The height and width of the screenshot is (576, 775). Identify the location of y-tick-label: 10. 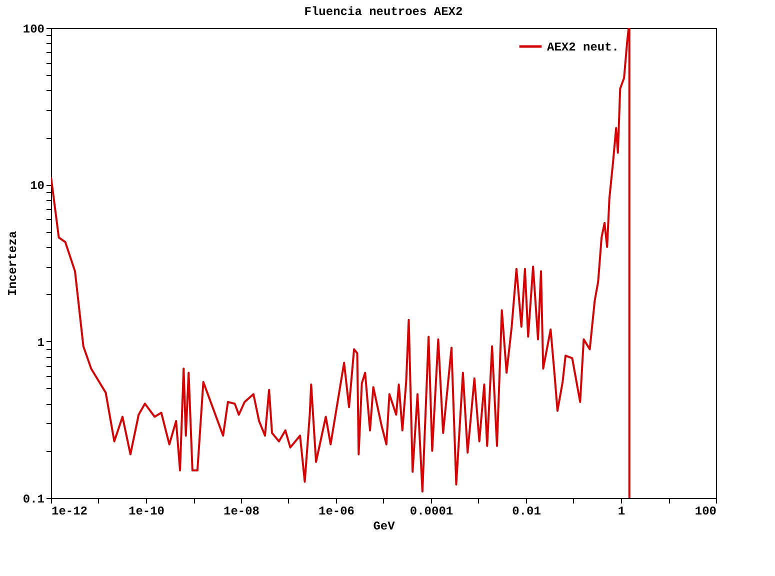
(37, 186).